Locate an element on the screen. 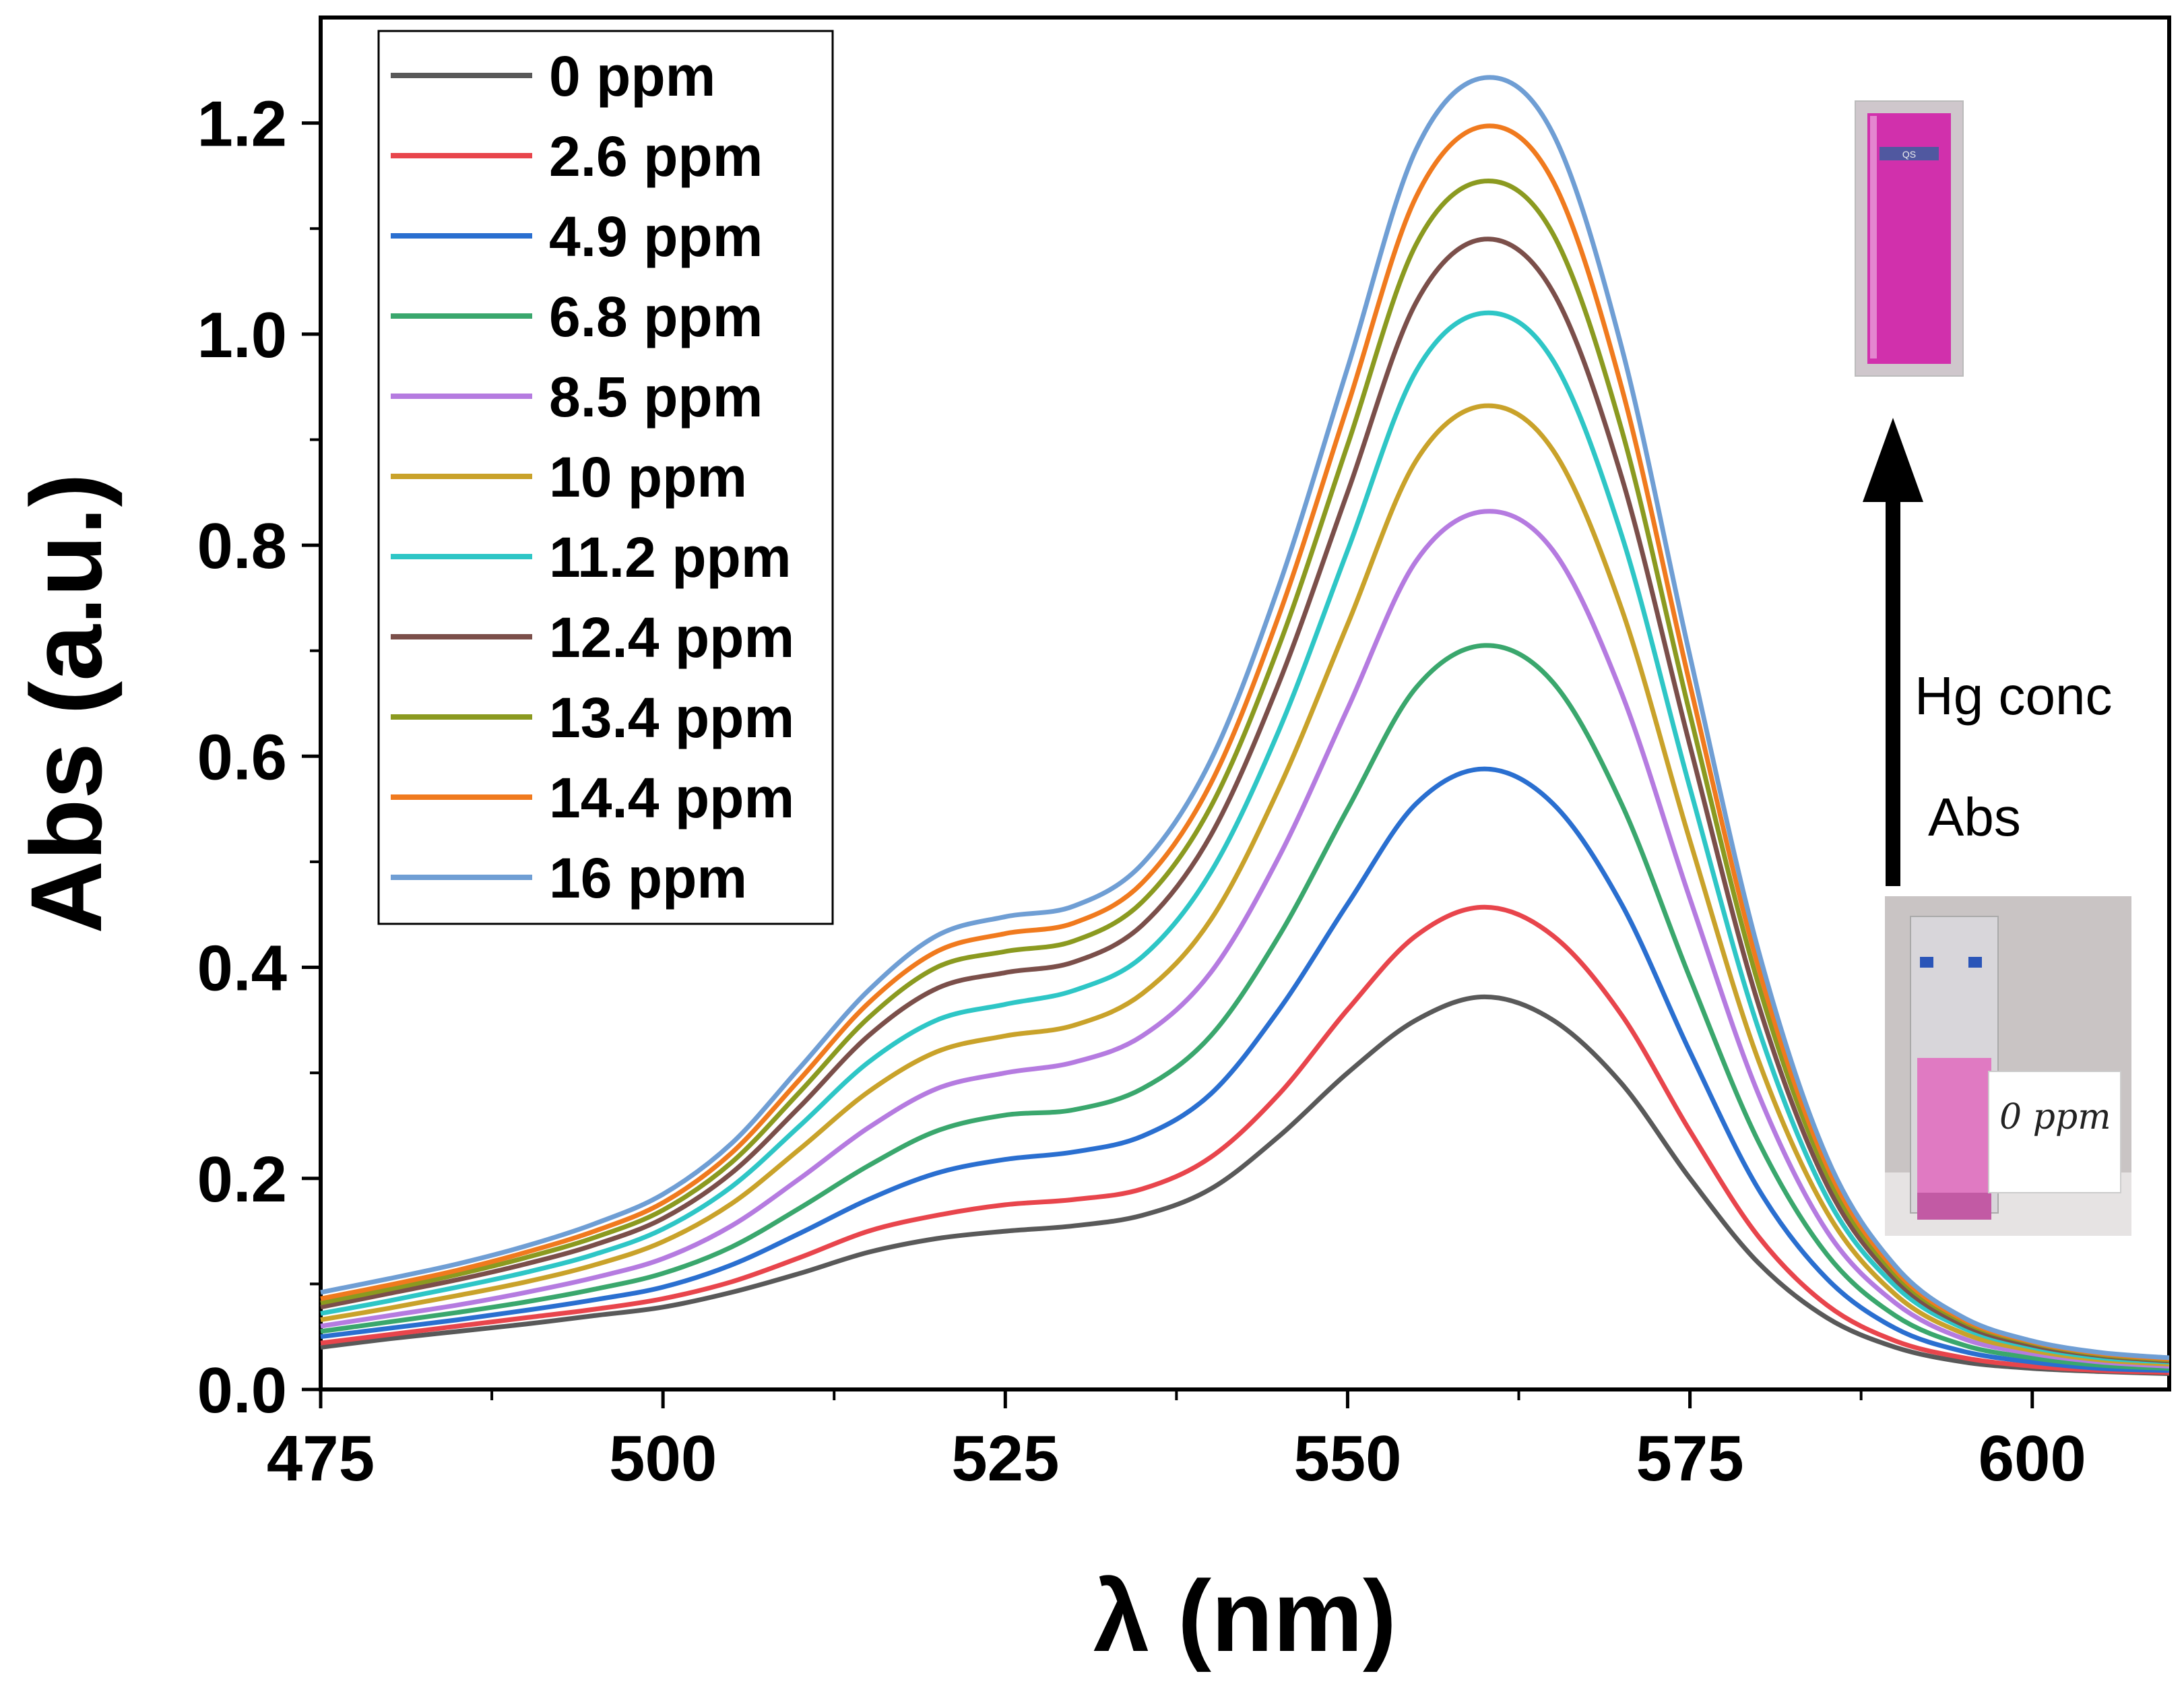  arrow-label-hg-conc: Hg conc is located at coordinates (2014, 696).